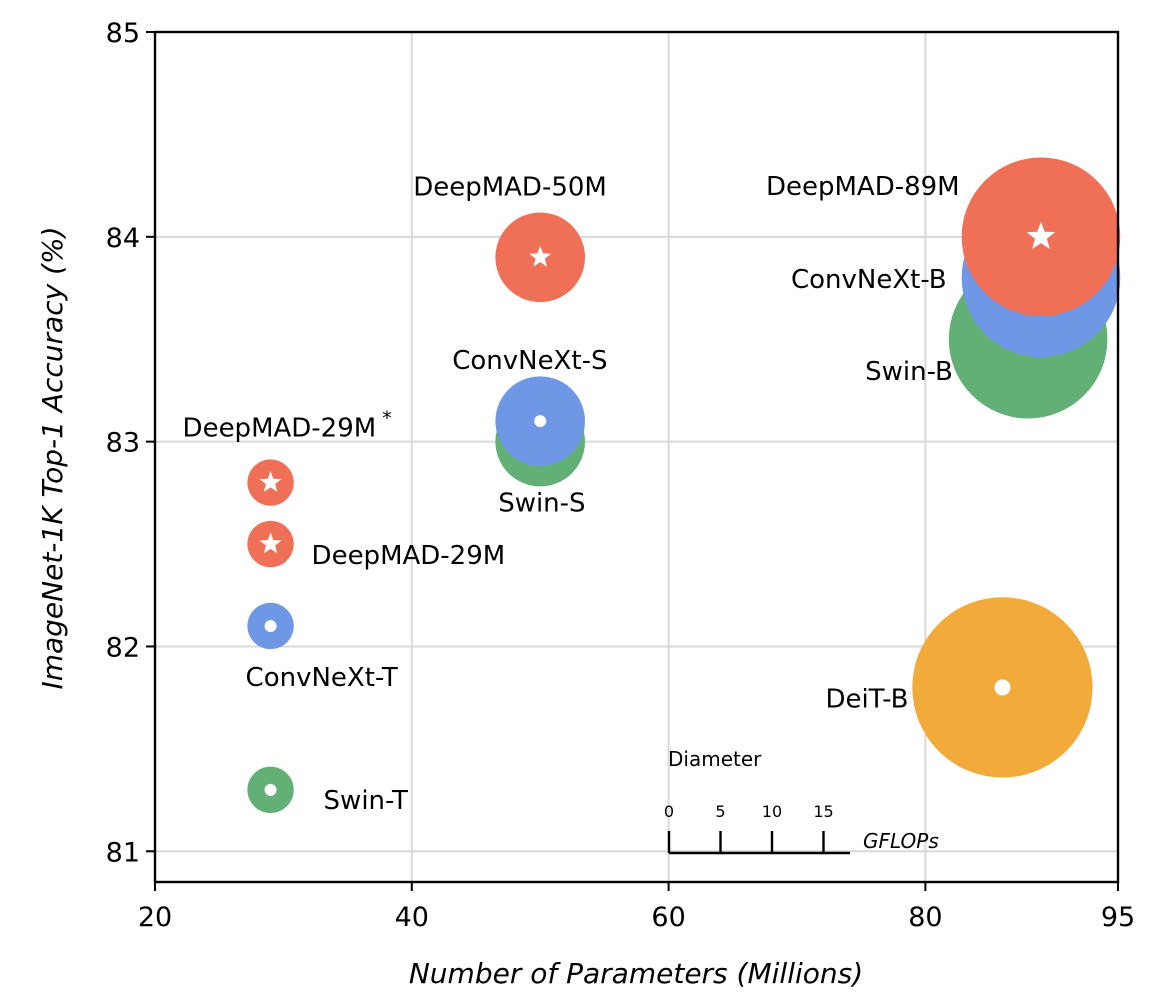 This screenshot has height=1002, width=1150. I want to click on x-tick-label: 40, so click(412, 917).